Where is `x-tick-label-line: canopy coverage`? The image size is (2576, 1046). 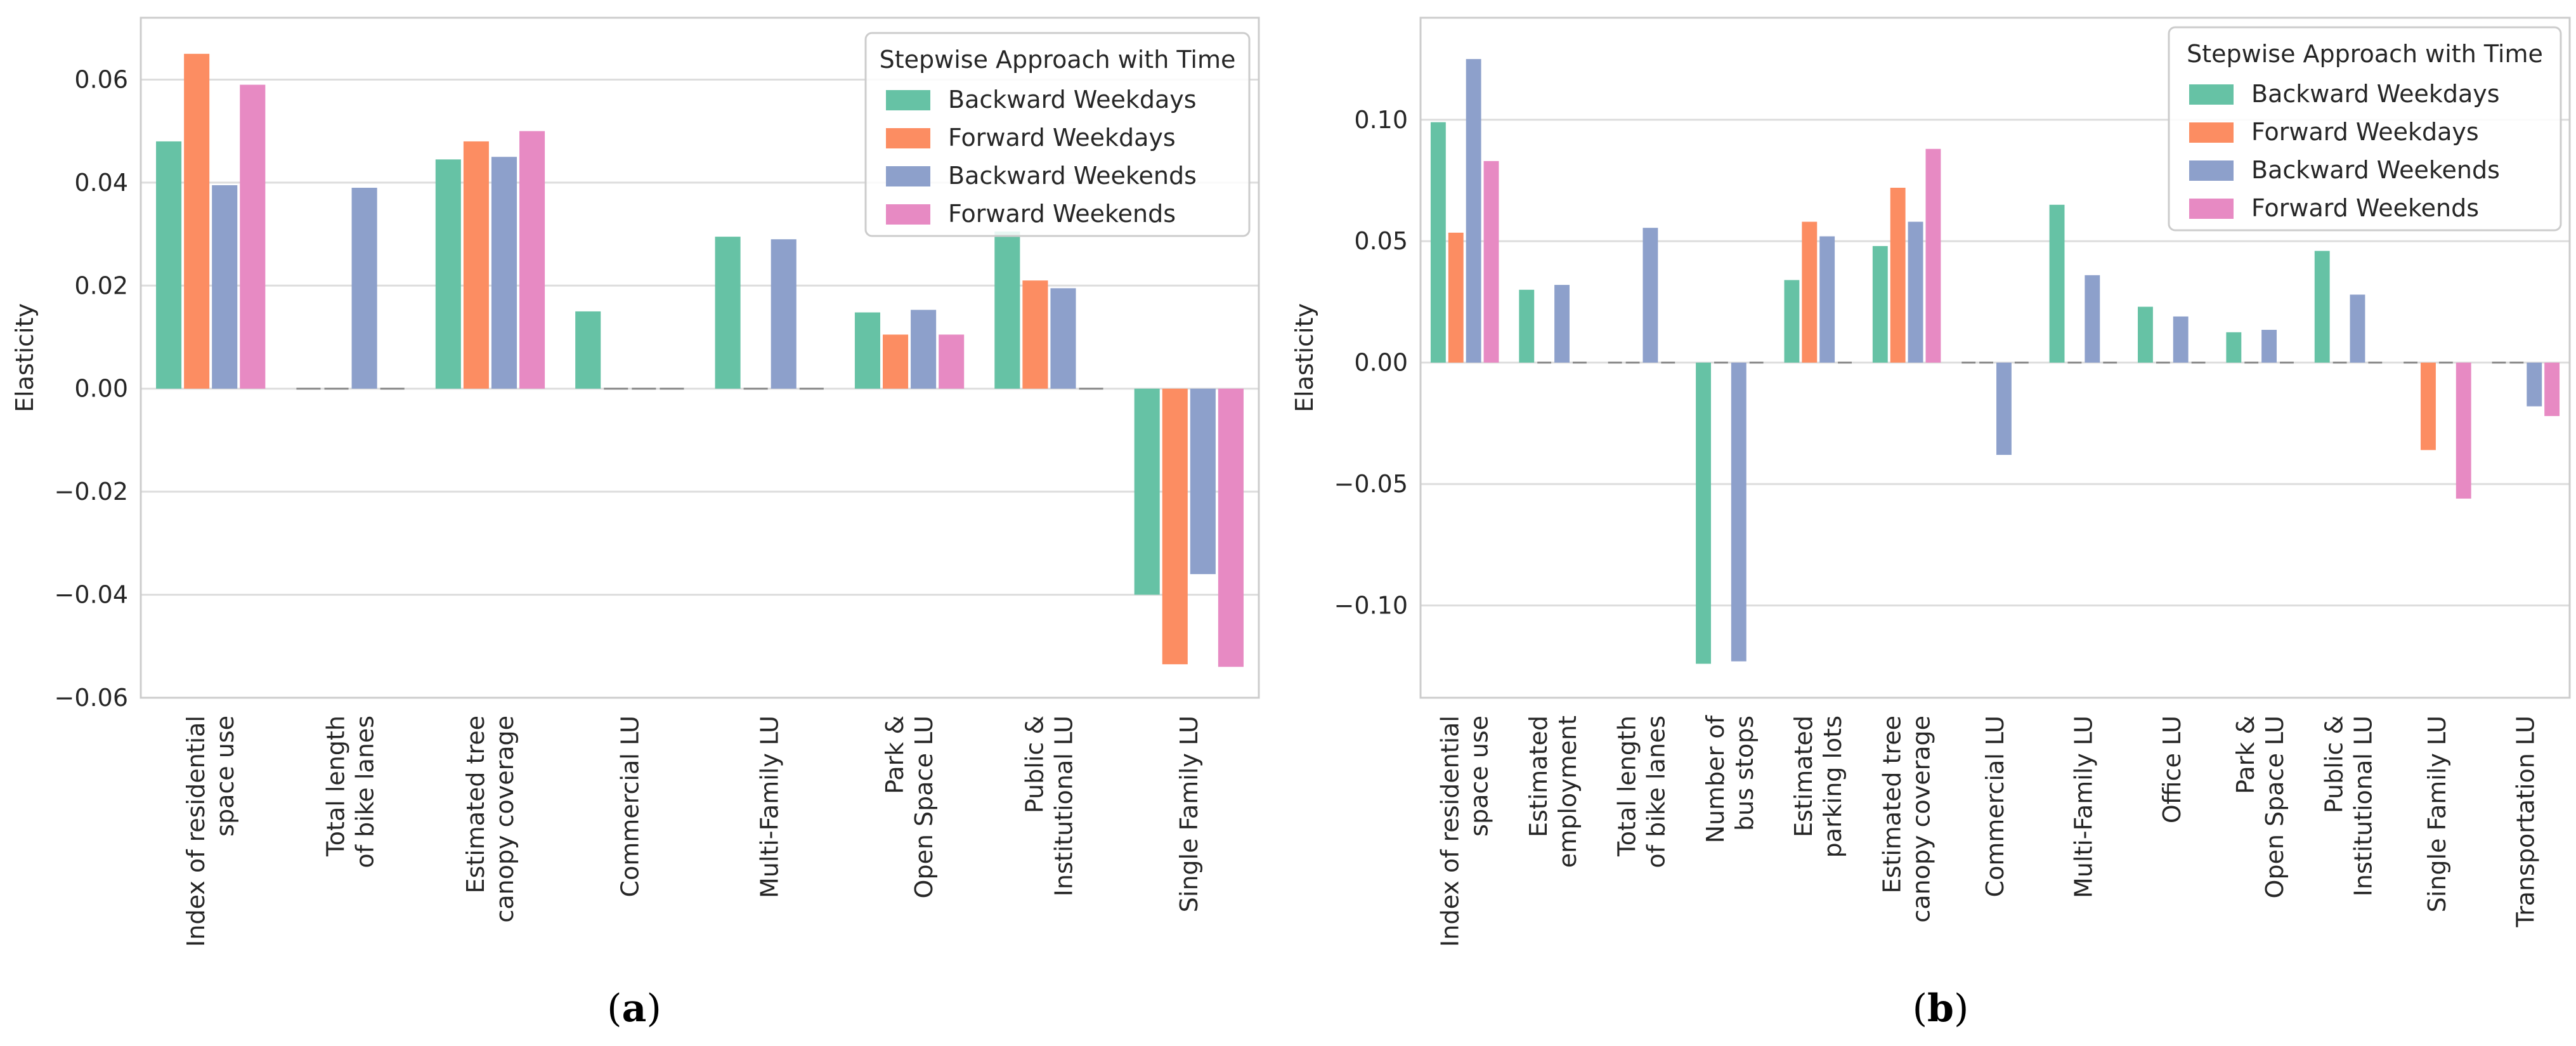
x-tick-label-line: canopy coverage is located at coordinates (505, 819).